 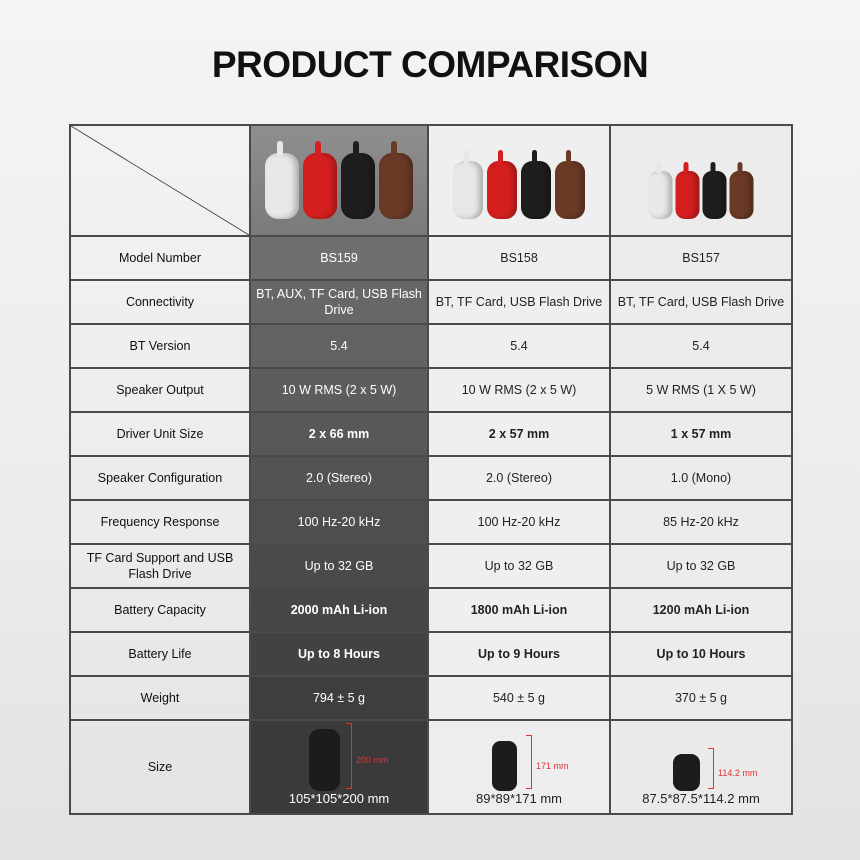 I want to click on table-row: Weight 794 ± 5 g 540 ± 5 g 370 ± 5 g, so click(x=431, y=698).